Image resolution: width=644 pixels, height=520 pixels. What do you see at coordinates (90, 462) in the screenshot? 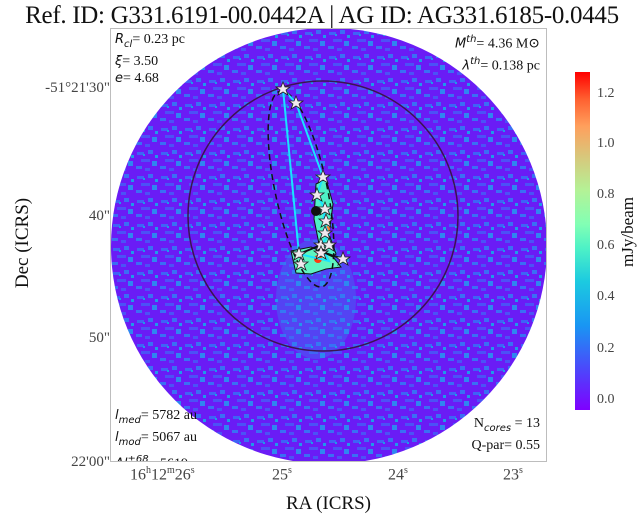
I see `y-tick-3: 22'00"` at bounding box center [90, 462].